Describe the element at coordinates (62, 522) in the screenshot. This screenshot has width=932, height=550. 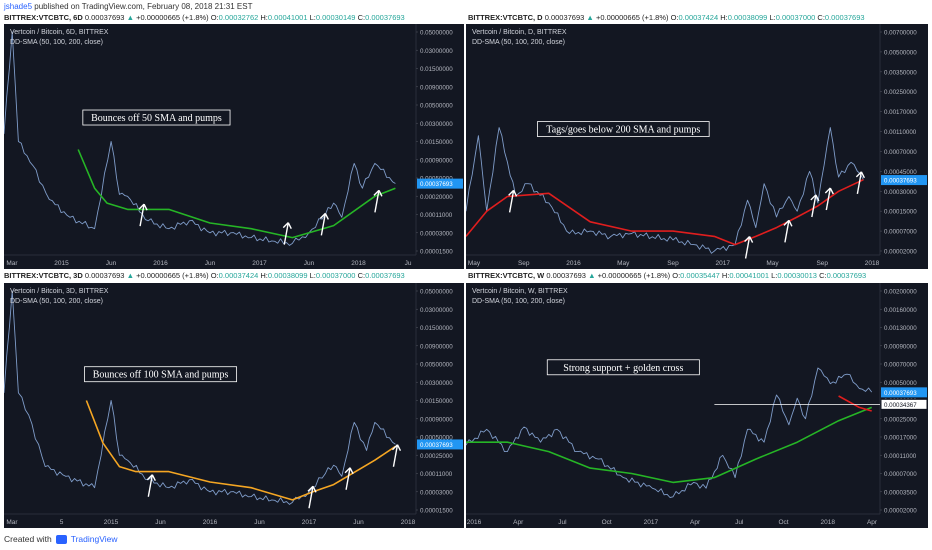
I see `x-tick-label: 5` at that location.